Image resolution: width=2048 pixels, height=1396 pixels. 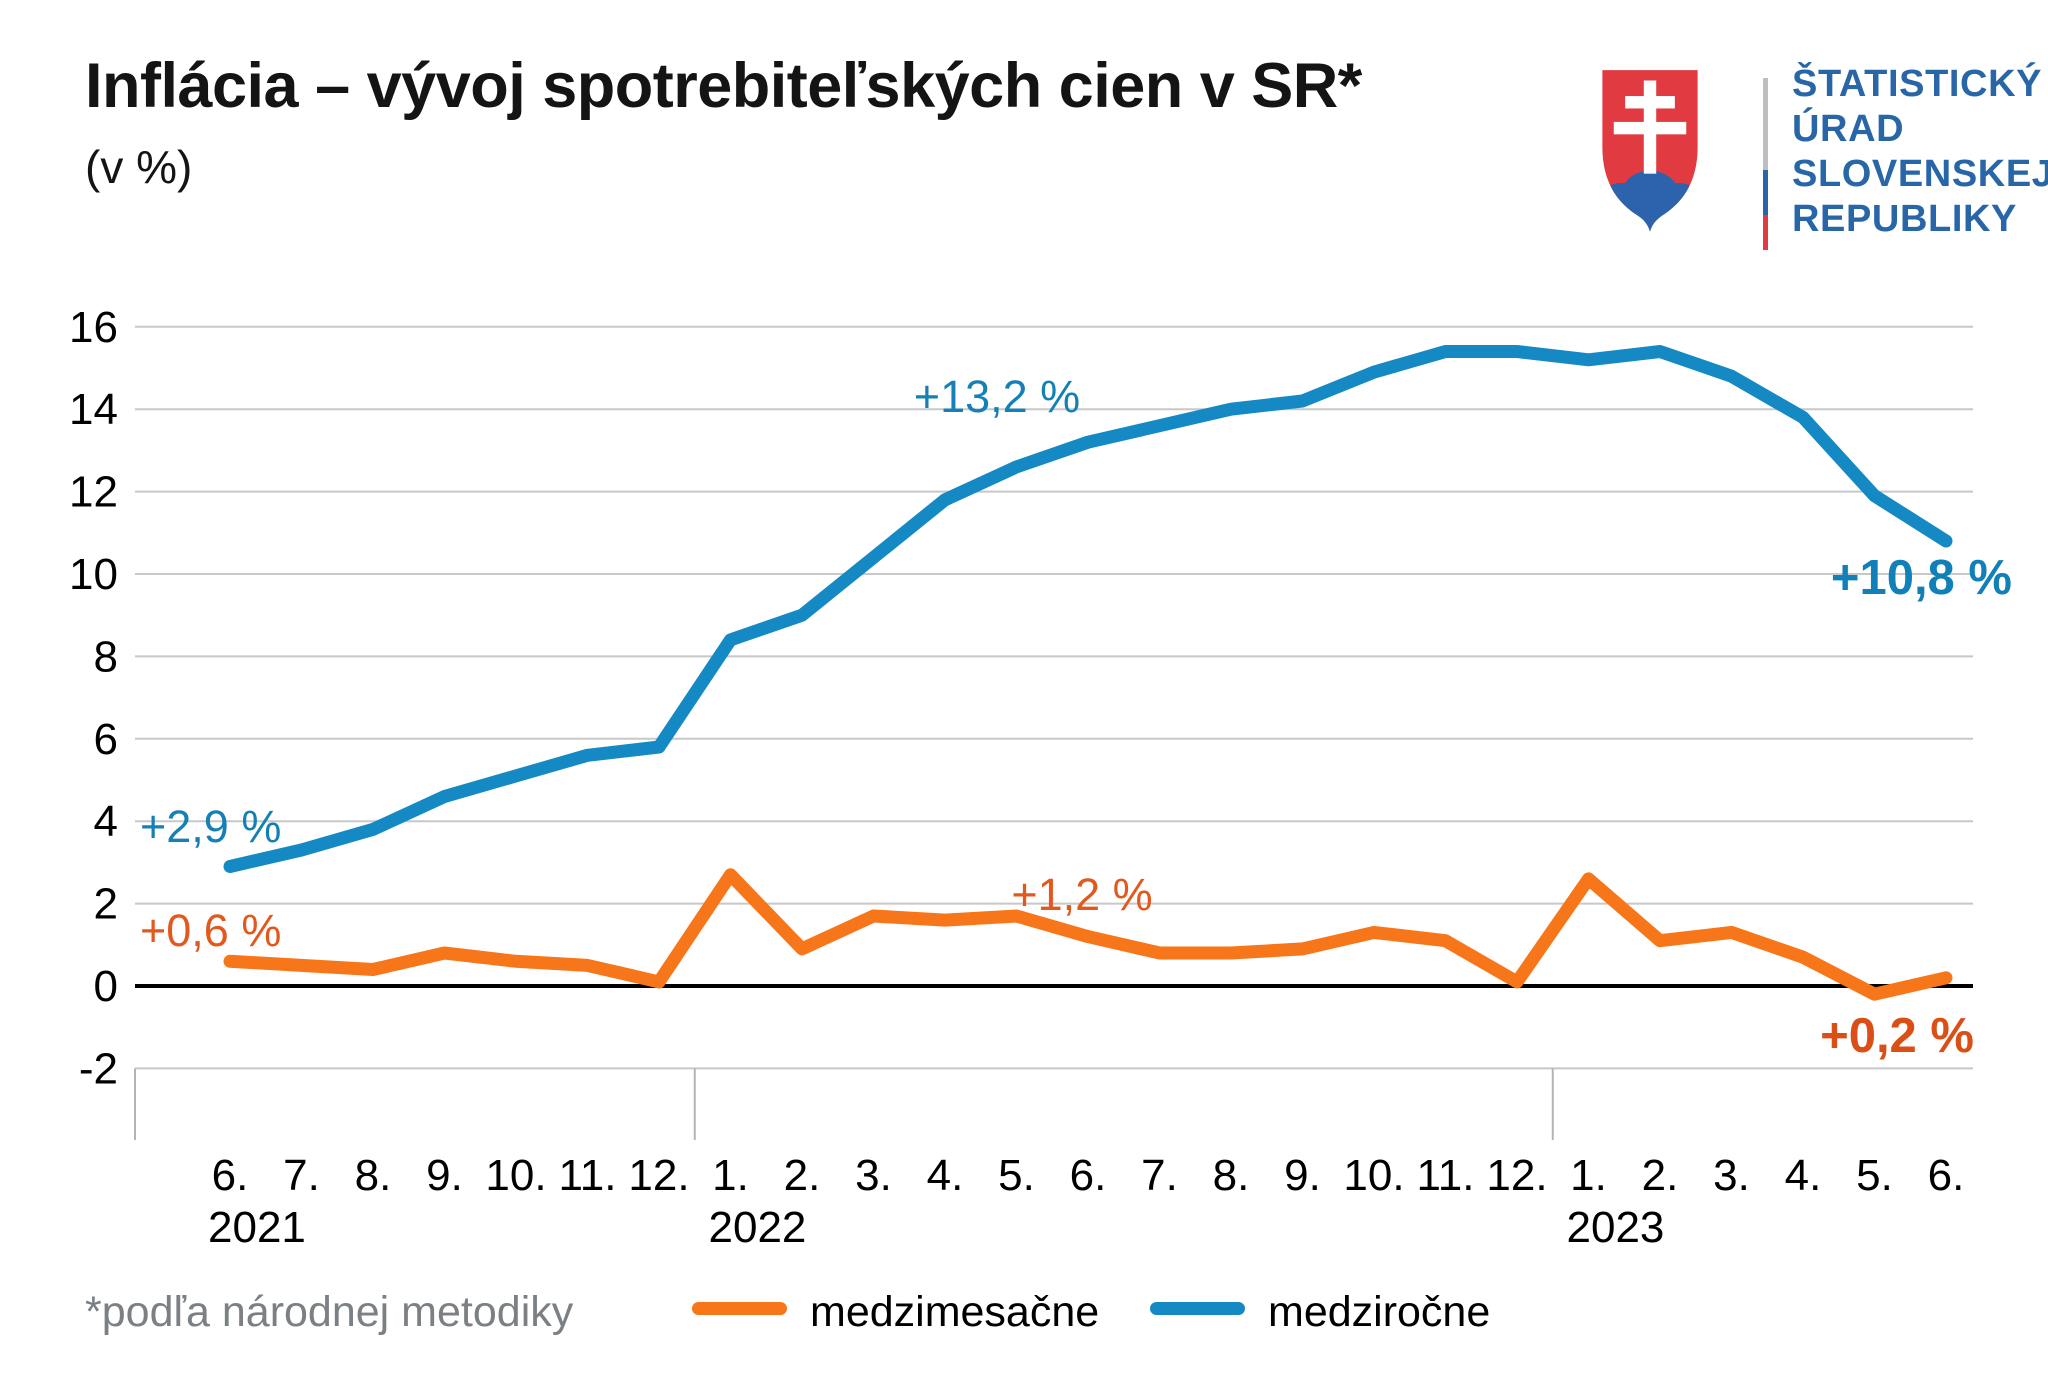 I want to click on y-axis-tick-label: 16, so click(x=93, y=327).